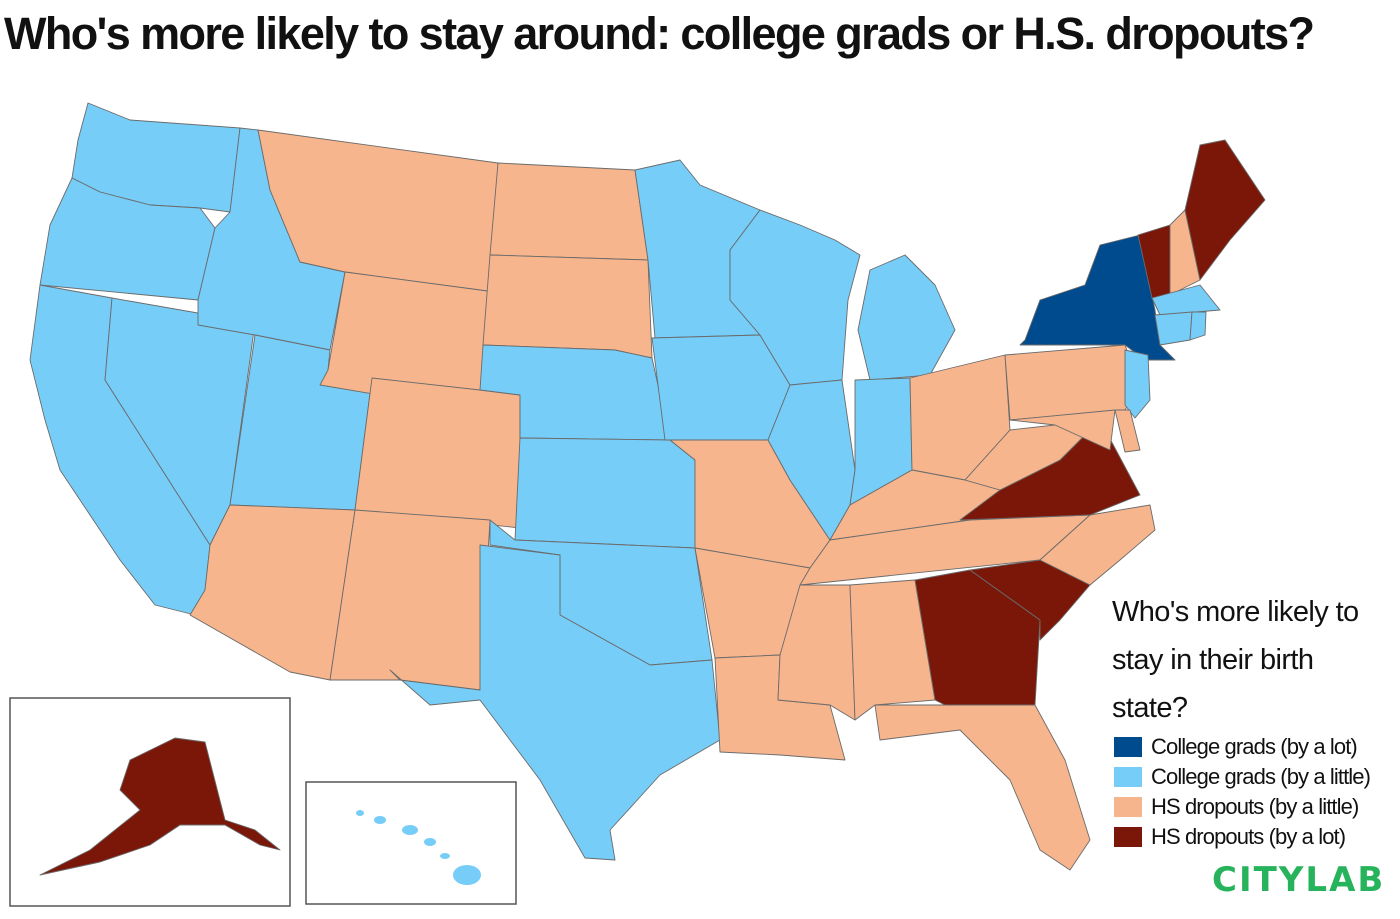 This screenshot has width=1400, height=919. Describe the element at coordinates (906, 317) in the screenshot. I see `state-michigan` at that location.